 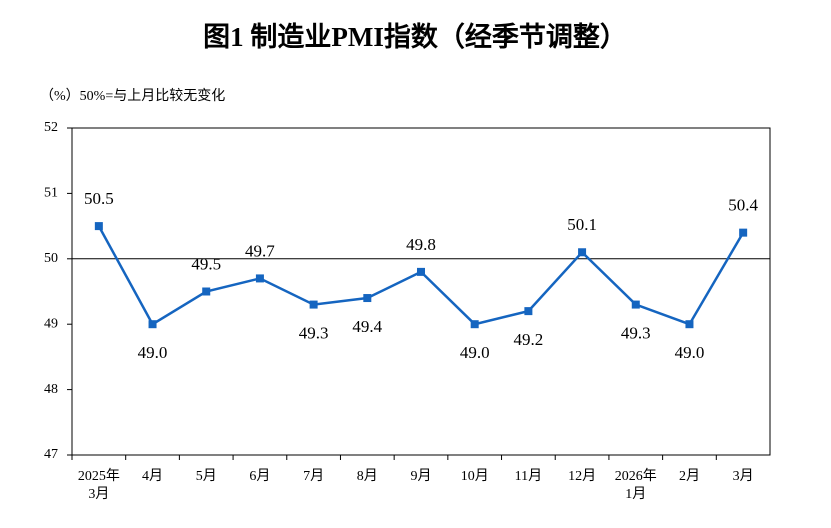 I want to click on y-tick-label: 47, so click(x=51, y=454).